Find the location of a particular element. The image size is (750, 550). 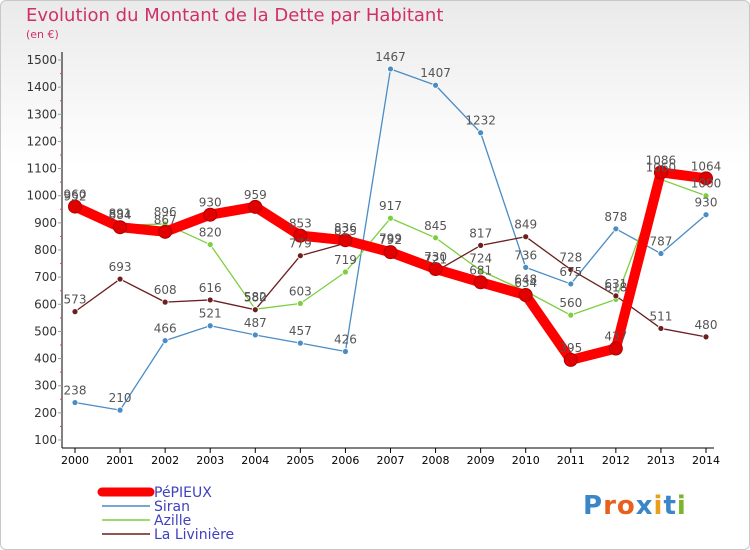

y-tick-label: 900 is located at coordinates (45, 223).